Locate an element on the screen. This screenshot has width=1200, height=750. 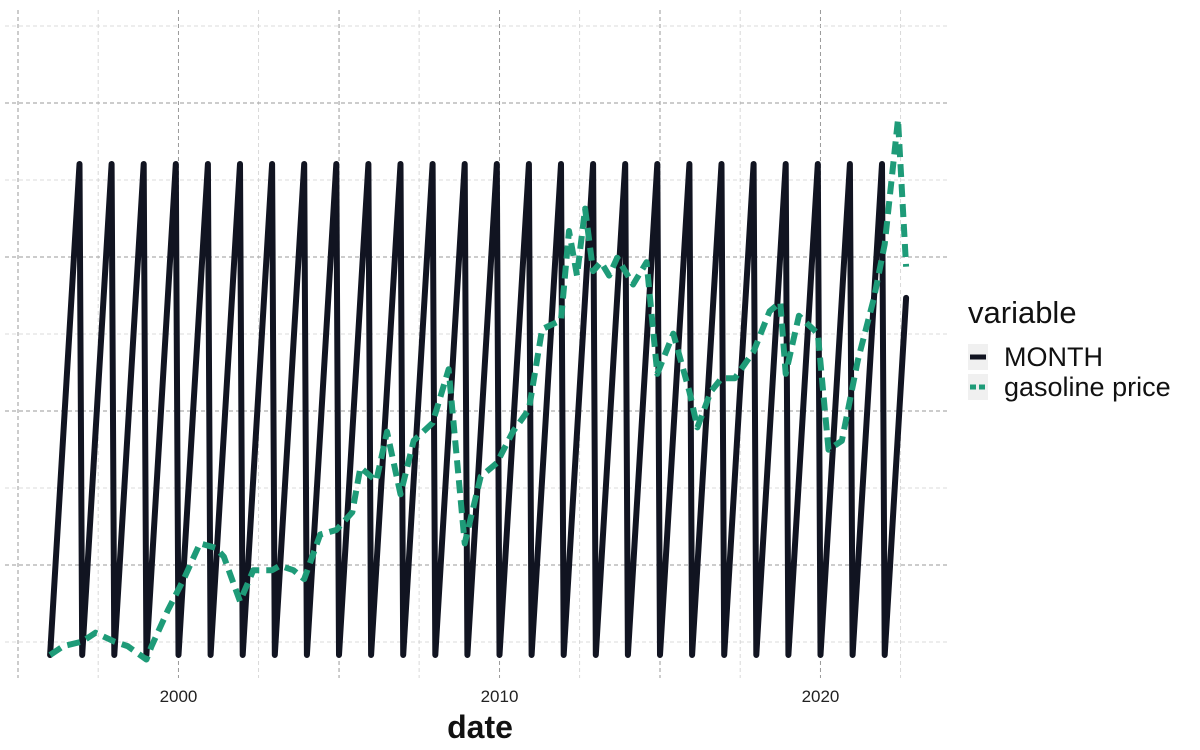
legend-key-bg-gasoline is located at coordinates (978, 387).